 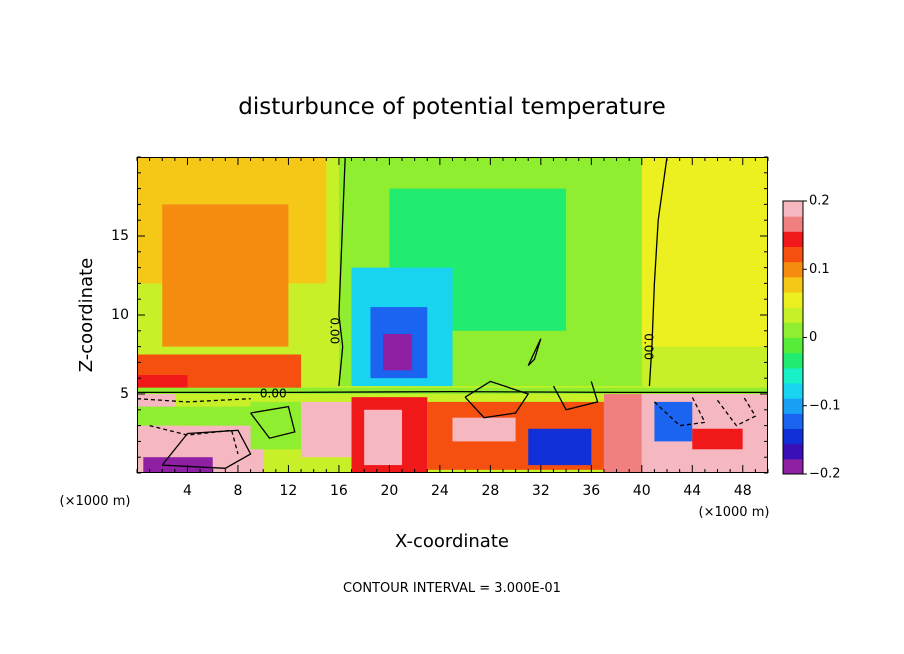 I want to click on x-tick-label: 12, so click(x=289, y=491).